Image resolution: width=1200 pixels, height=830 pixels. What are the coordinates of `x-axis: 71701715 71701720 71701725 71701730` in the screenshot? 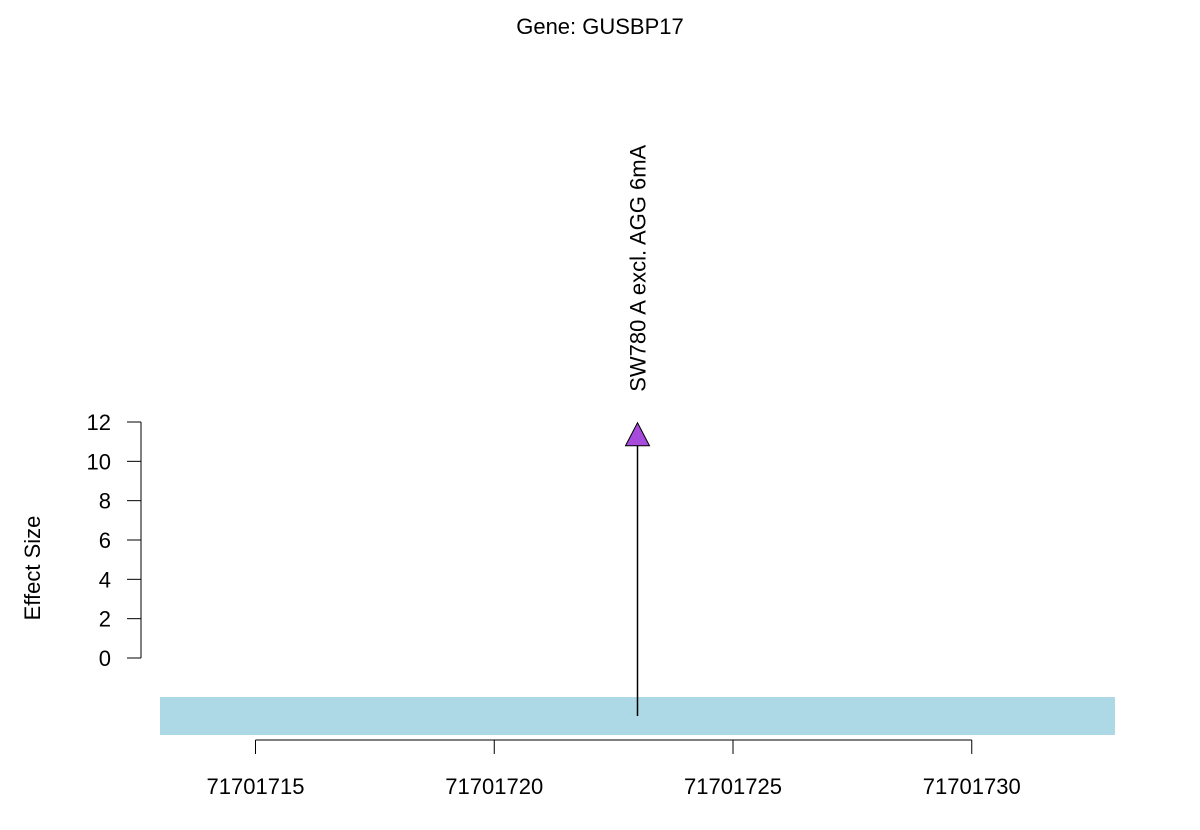 It's located at (614, 769).